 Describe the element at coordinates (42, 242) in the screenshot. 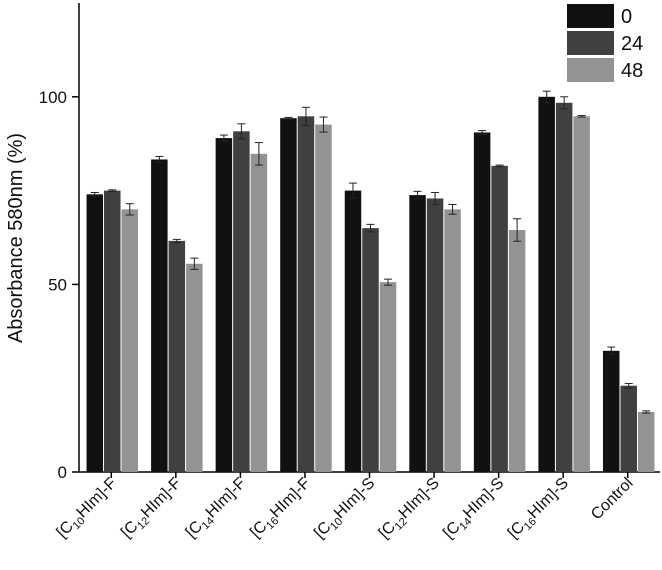

I see `y-axis: Absorbance 580nm (%) 0 50 100` at that location.